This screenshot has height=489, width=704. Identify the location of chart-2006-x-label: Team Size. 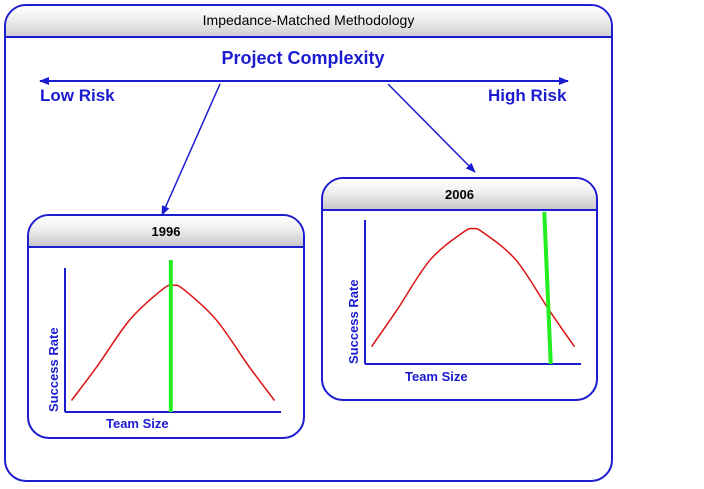
(436, 376).